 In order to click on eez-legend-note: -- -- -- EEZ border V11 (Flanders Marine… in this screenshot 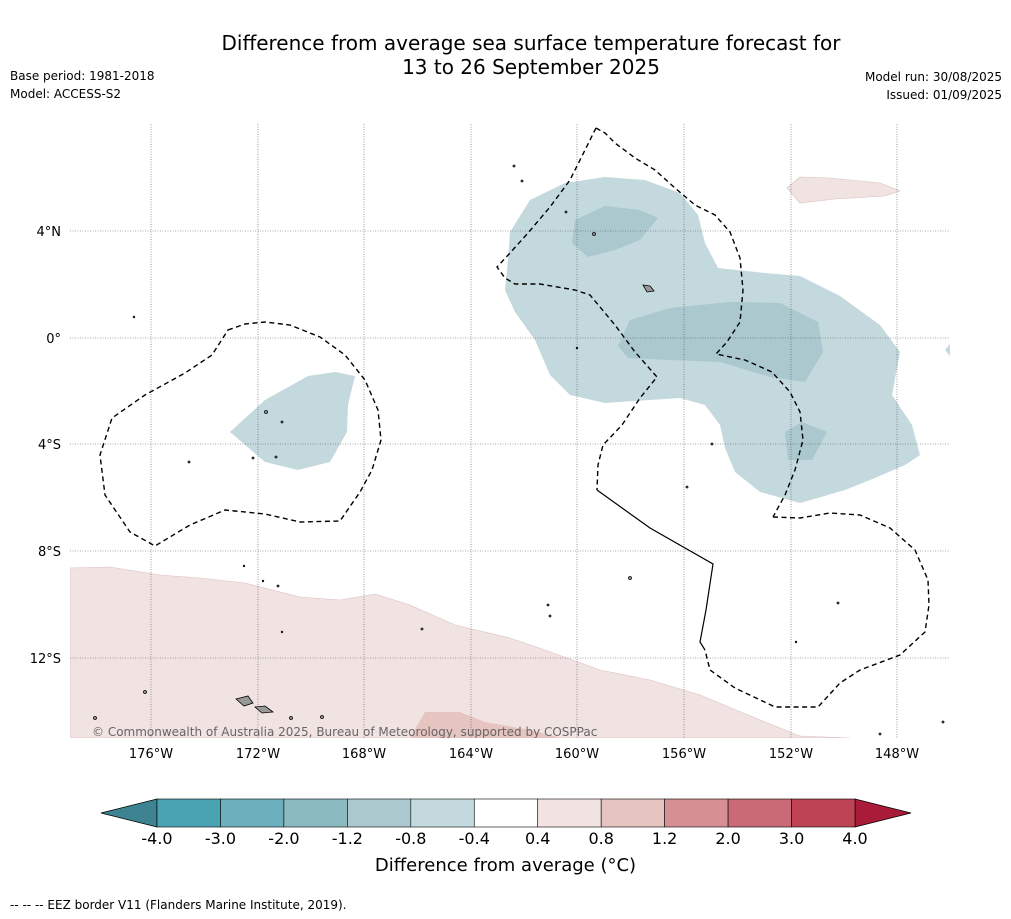, I will do `click(178, 905)`.